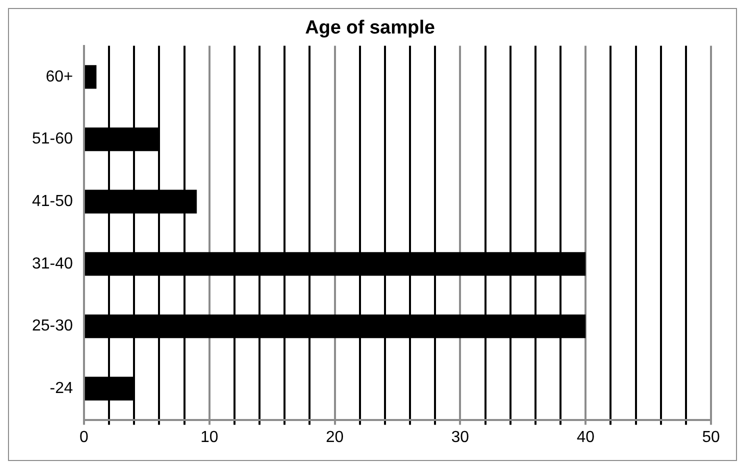  Describe the element at coordinates (370, 28) in the screenshot. I see `chart-title: Age of sample` at that location.